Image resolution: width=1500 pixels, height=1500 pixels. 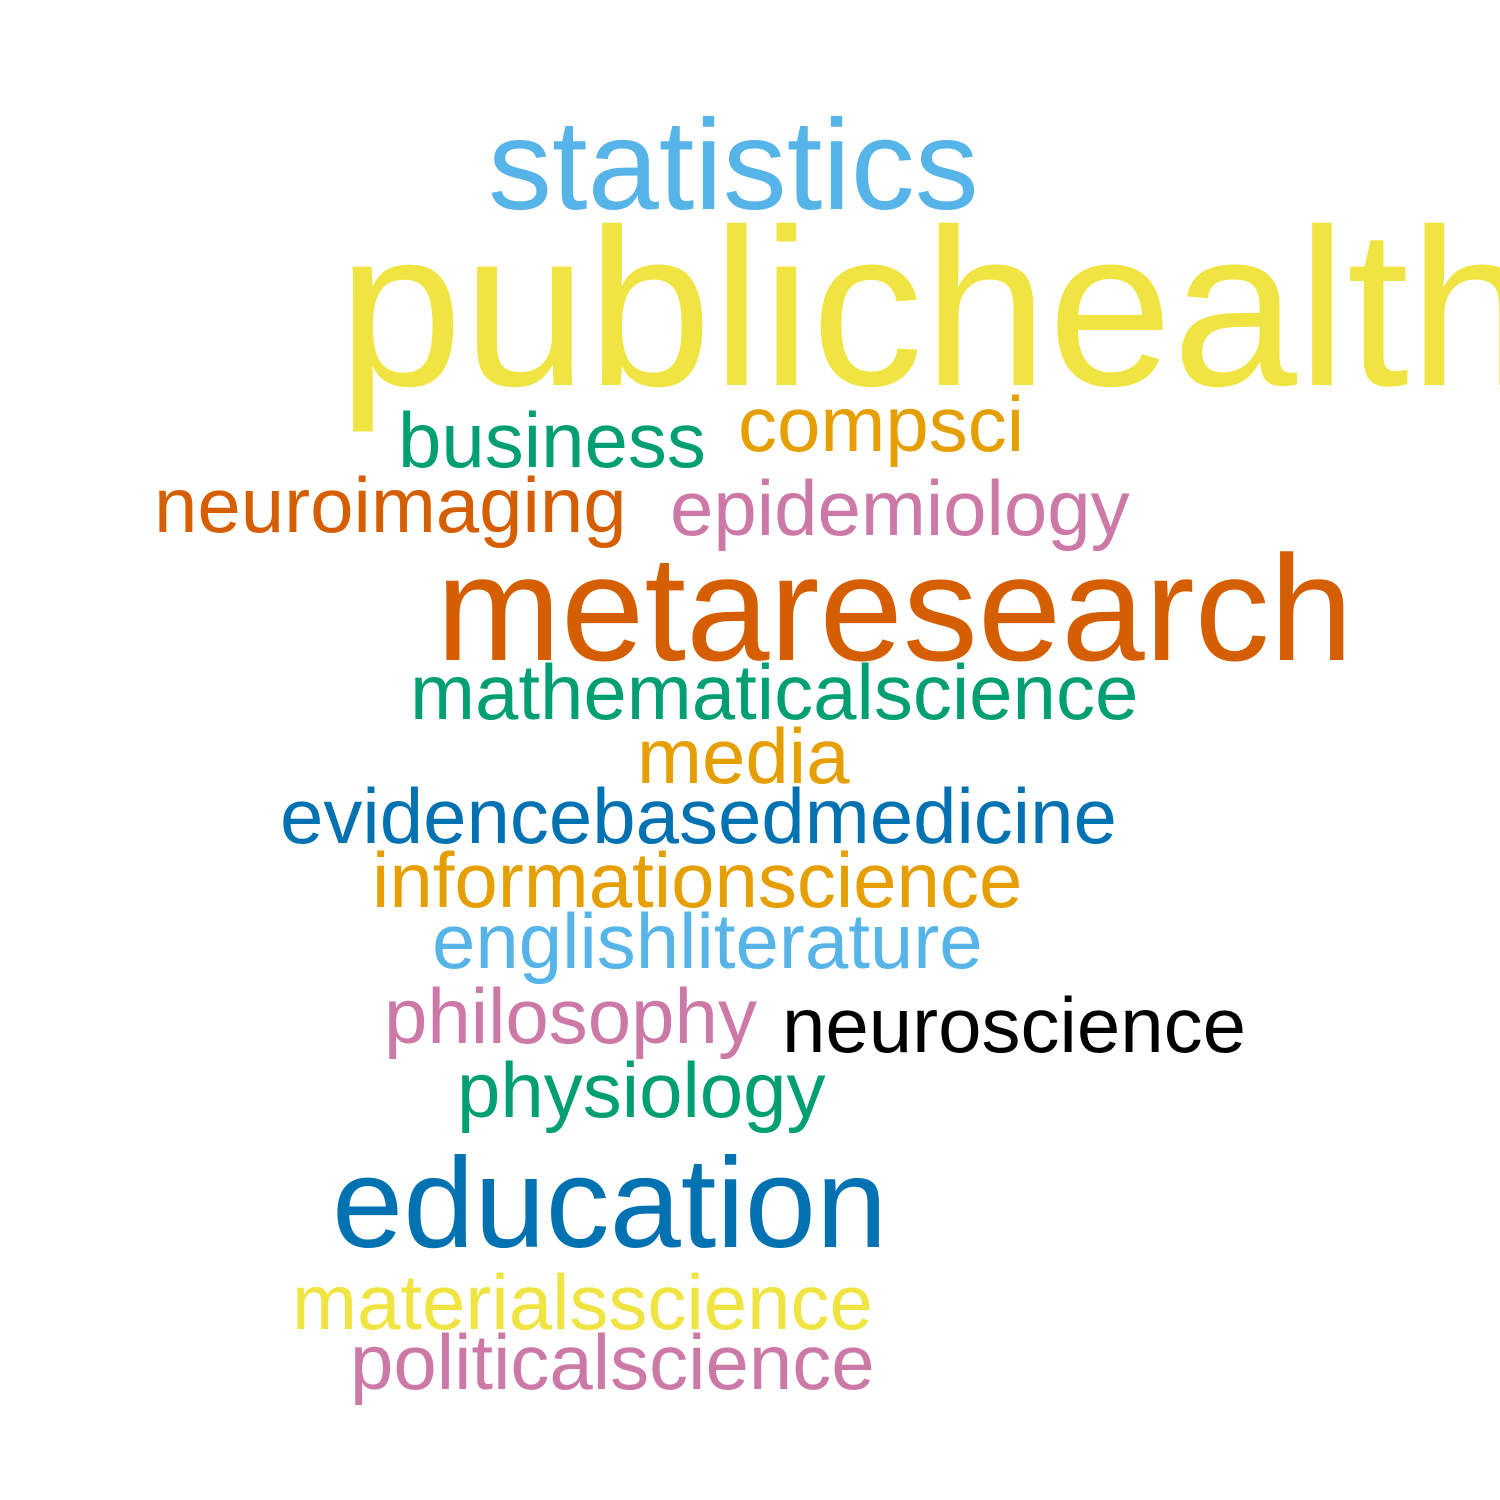 What do you see at coordinates (895, 608) in the screenshot?
I see `word-metaresearch: metaresearch` at bounding box center [895, 608].